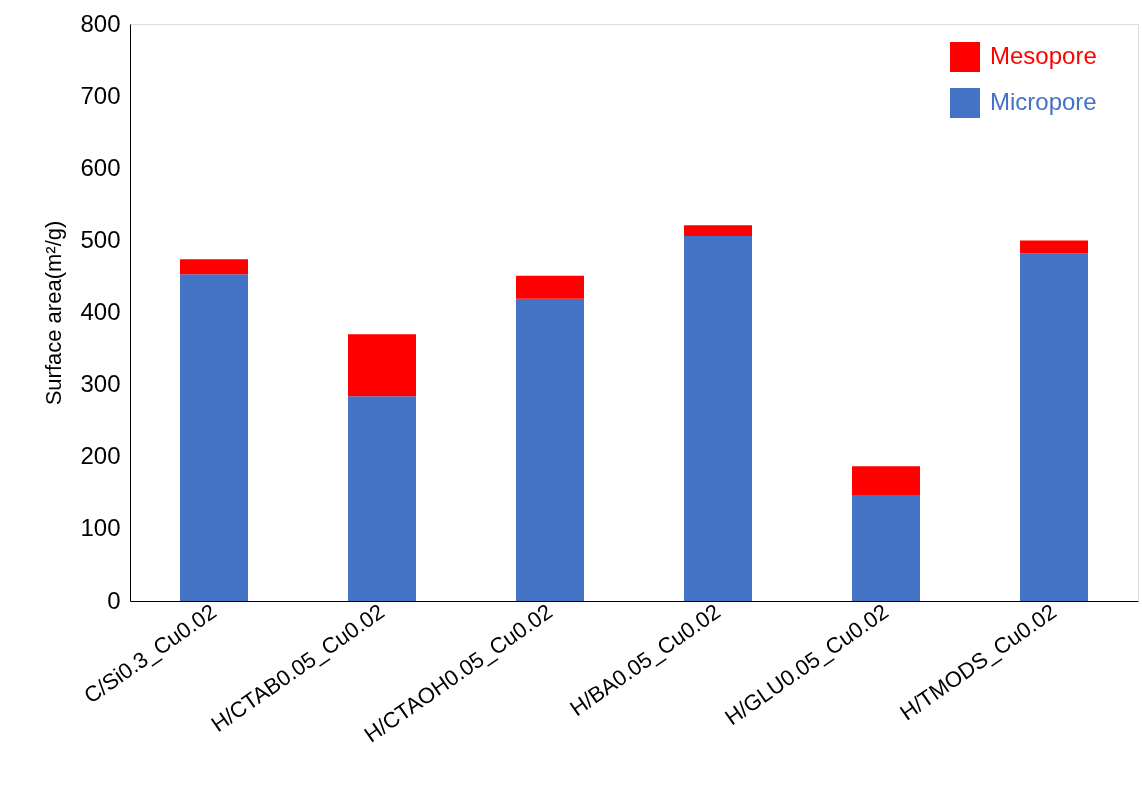 The width and height of the screenshot is (1142, 809). What do you see at coordinates (100, 311) in the screenshot?
I see `y-tick-label: 400` at bounding box center [100, 311].